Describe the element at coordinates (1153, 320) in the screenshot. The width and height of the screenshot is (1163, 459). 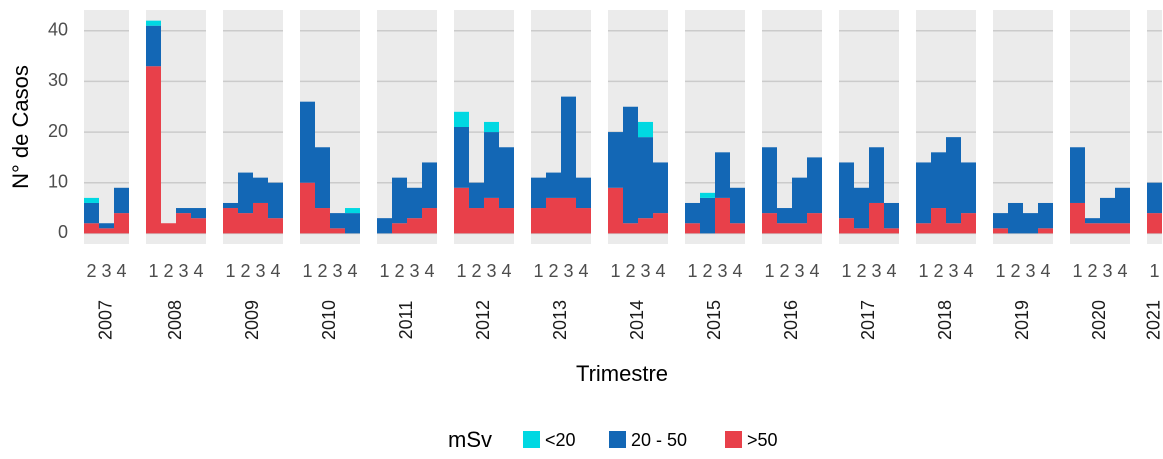
I see `facet-label: 2021` at that location.